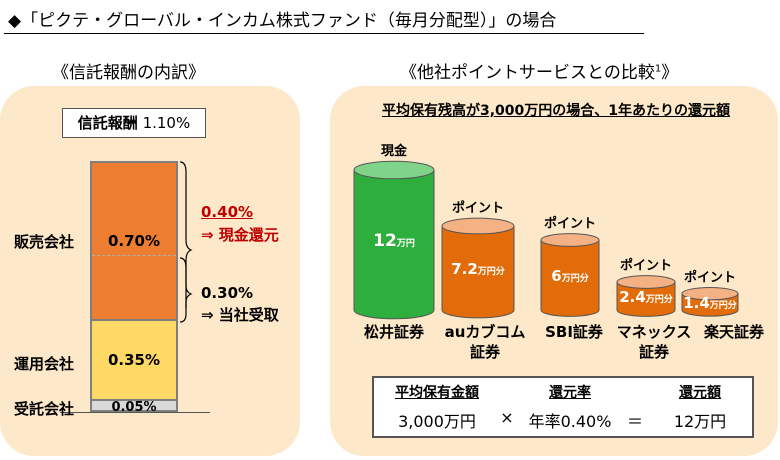  I want to click on cash-return-pct: 0.40%, so click(227, 212).